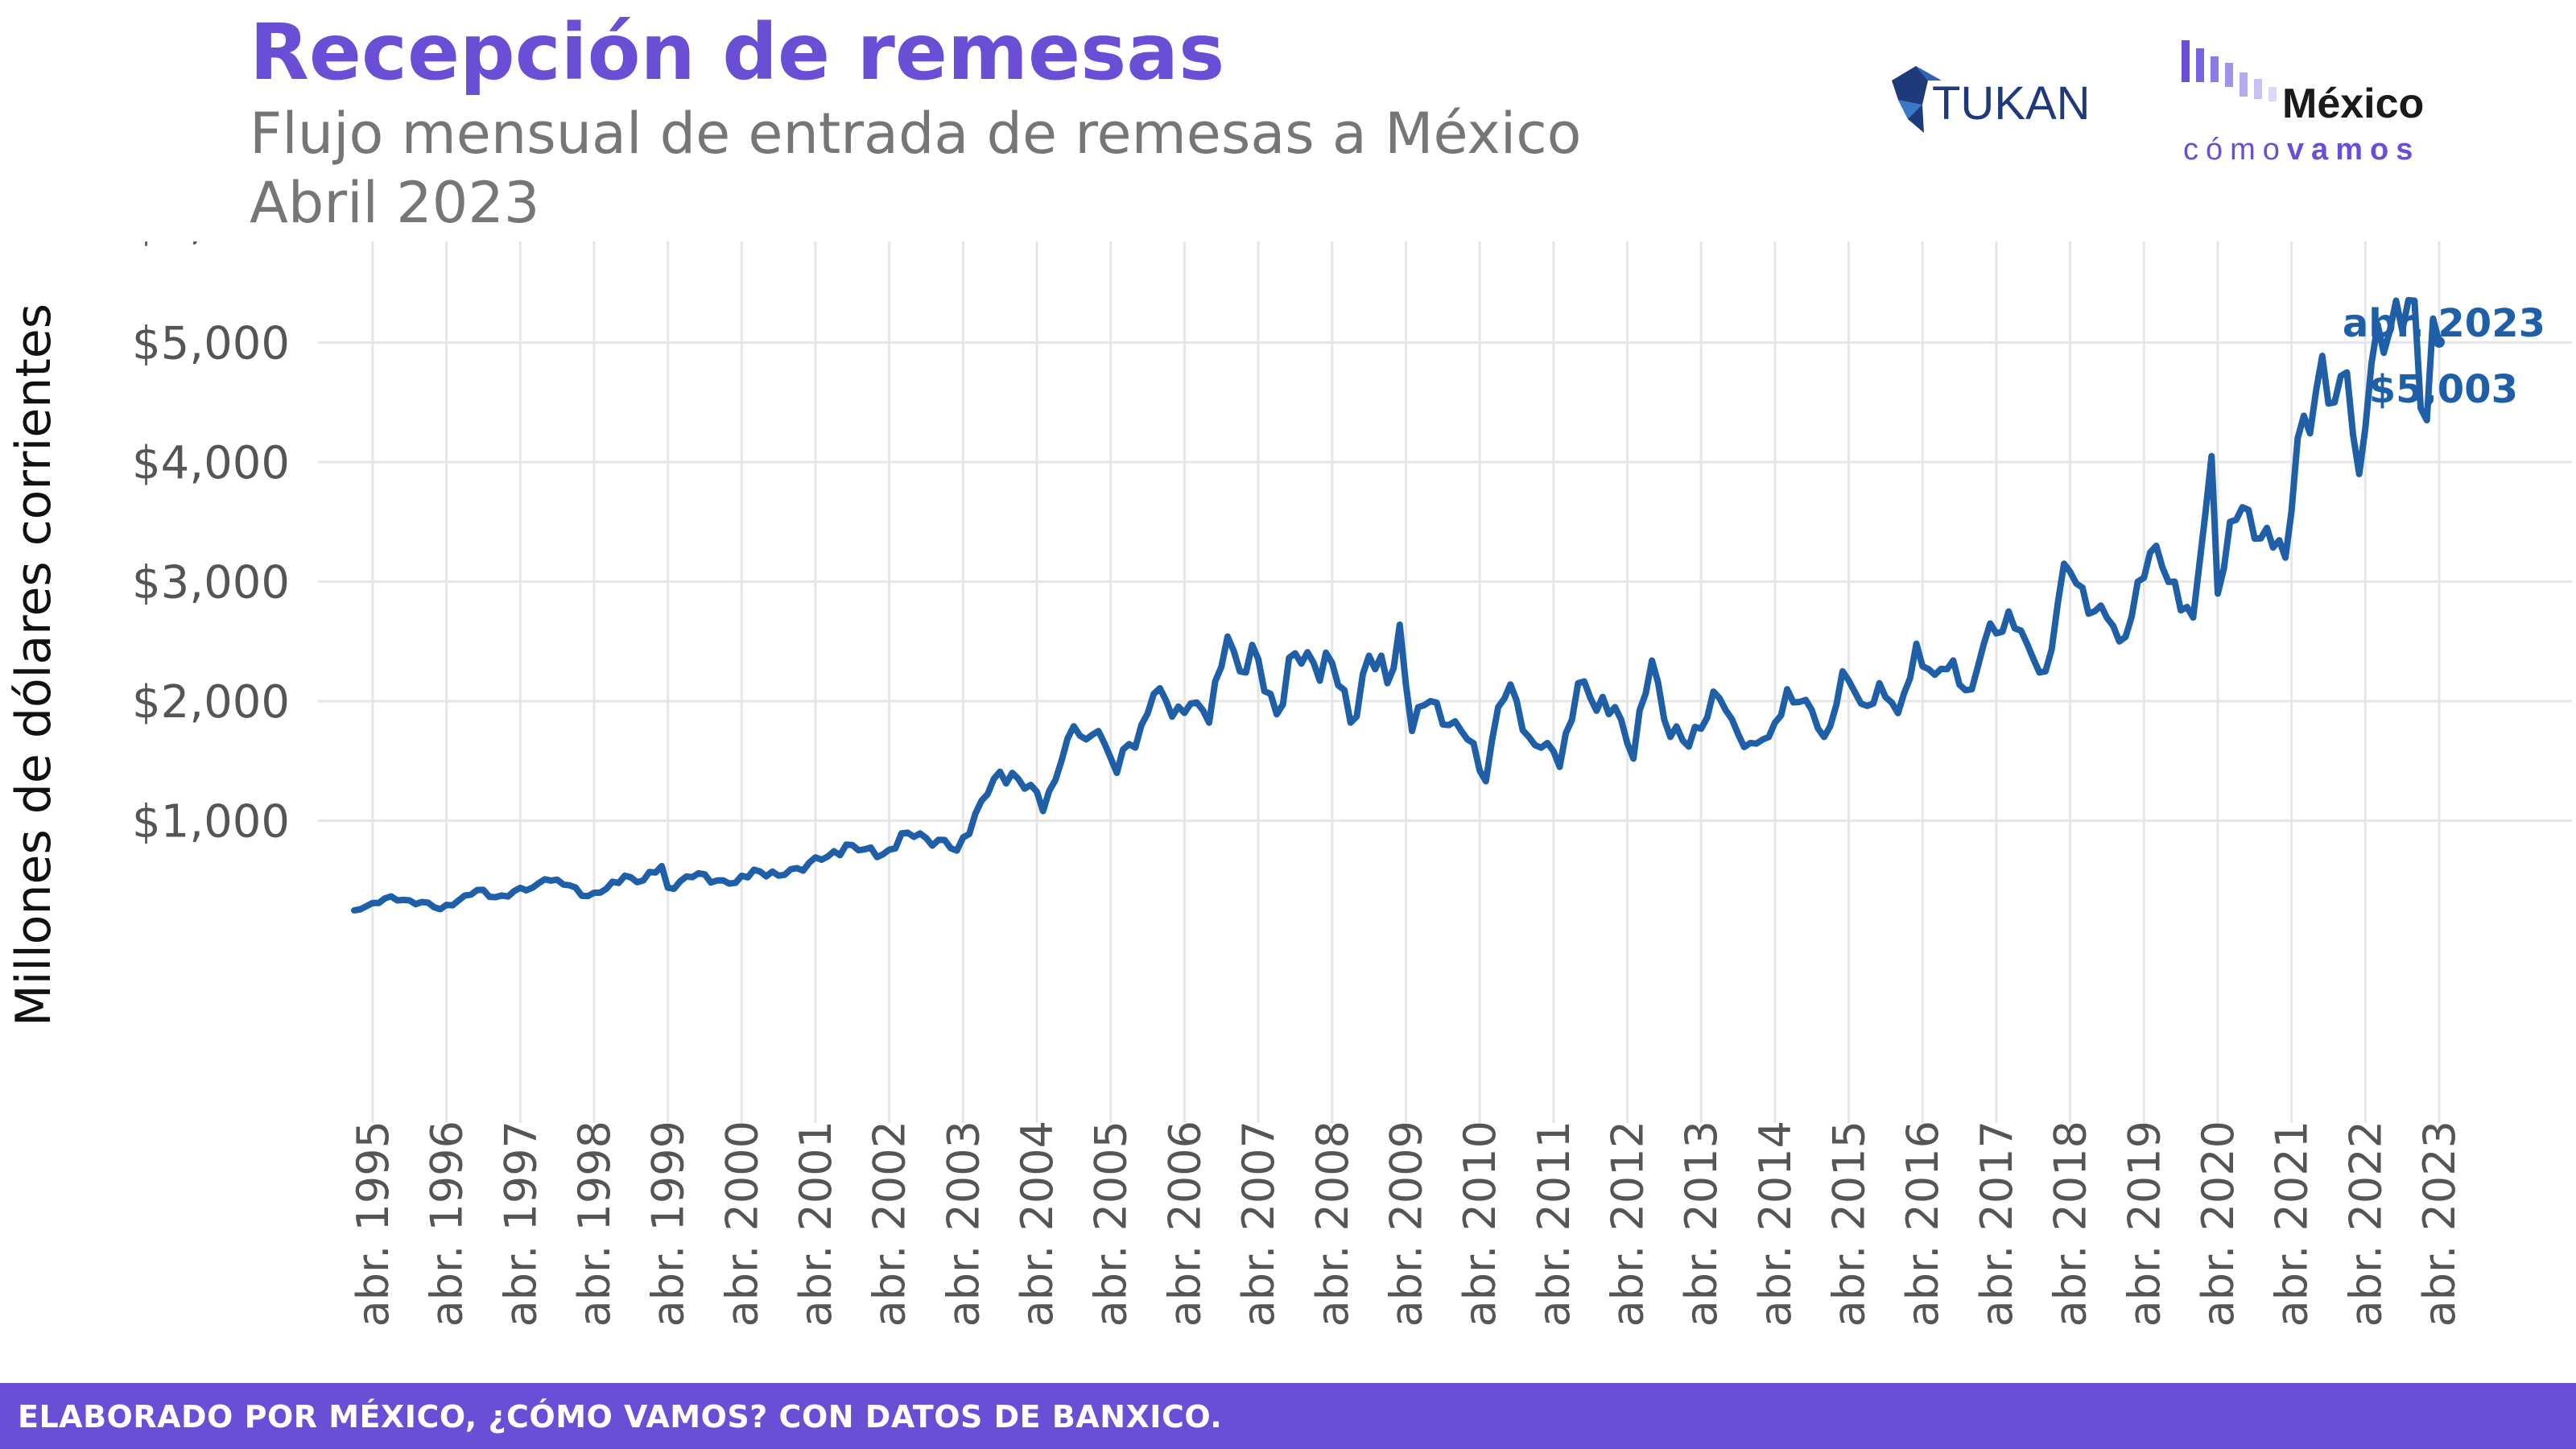 This screenshot has width=2576, height=1449. I want to click on x-tick-label: abr. 2014, so click(1775, 1224).